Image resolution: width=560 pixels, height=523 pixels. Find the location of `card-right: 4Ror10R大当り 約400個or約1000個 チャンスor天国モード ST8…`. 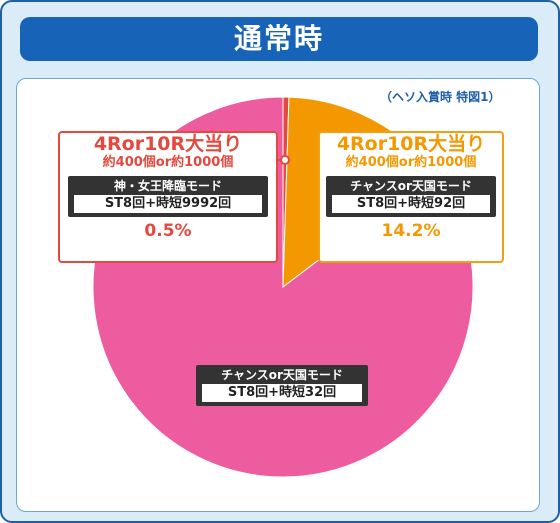

card-right: 4Ror10R大当り 約400個or約1000個 チャンスor天国モード ST8… is located at coordinates (411, 197).